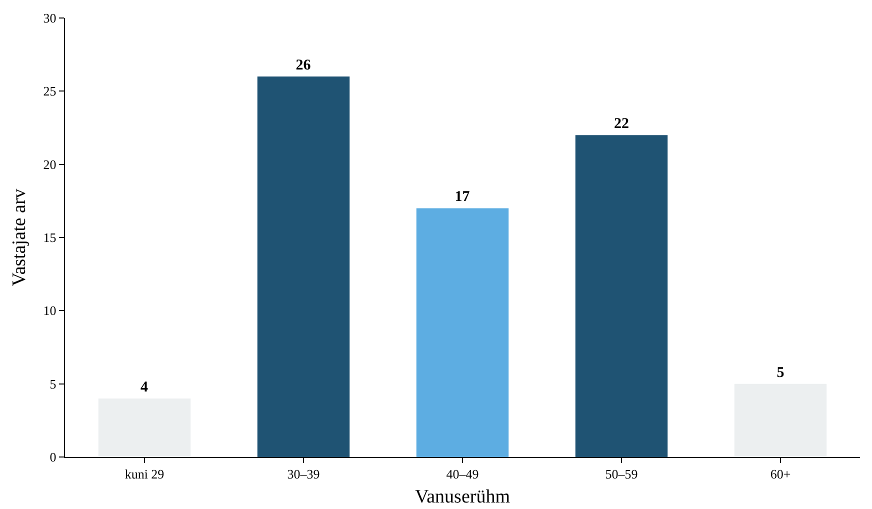  I want to click on y-tick-label: 30, so click(49, 18).